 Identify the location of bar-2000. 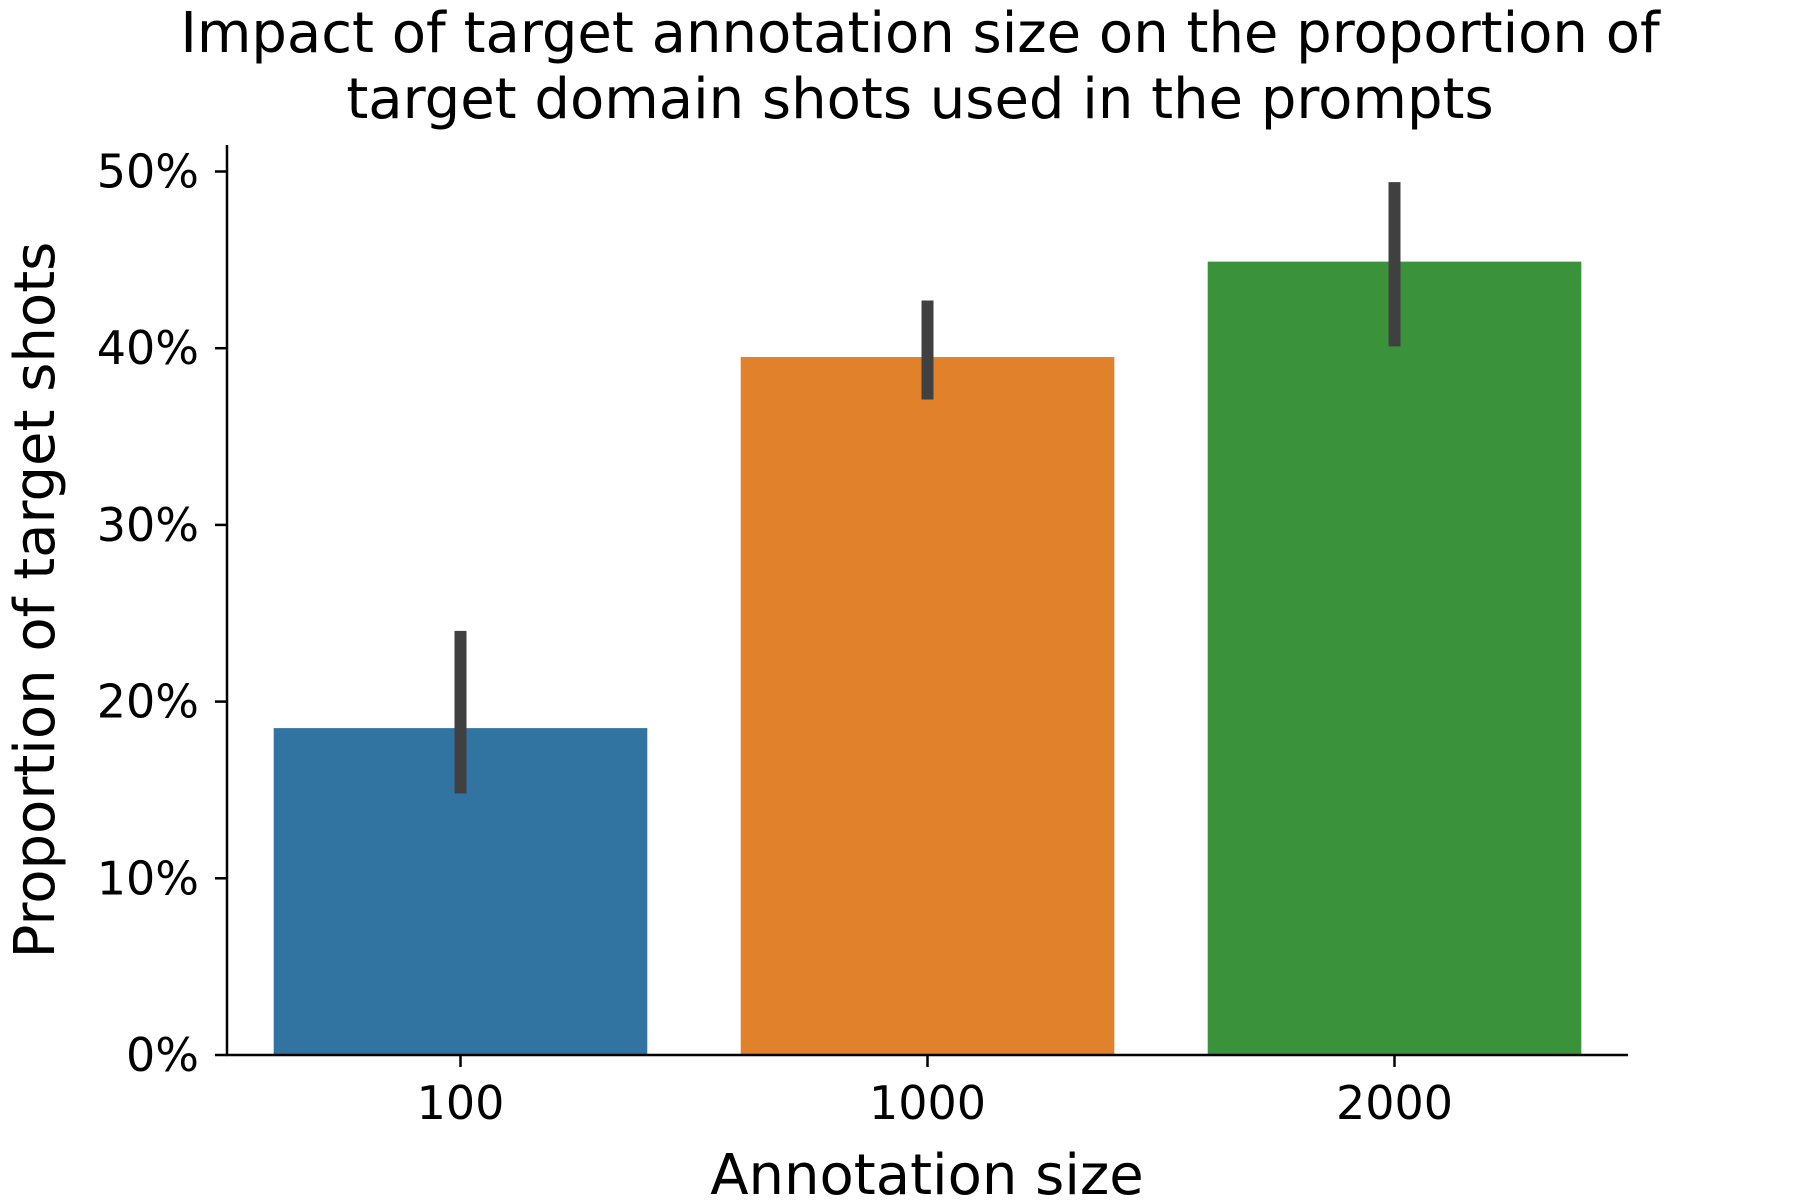
(1394, 658).